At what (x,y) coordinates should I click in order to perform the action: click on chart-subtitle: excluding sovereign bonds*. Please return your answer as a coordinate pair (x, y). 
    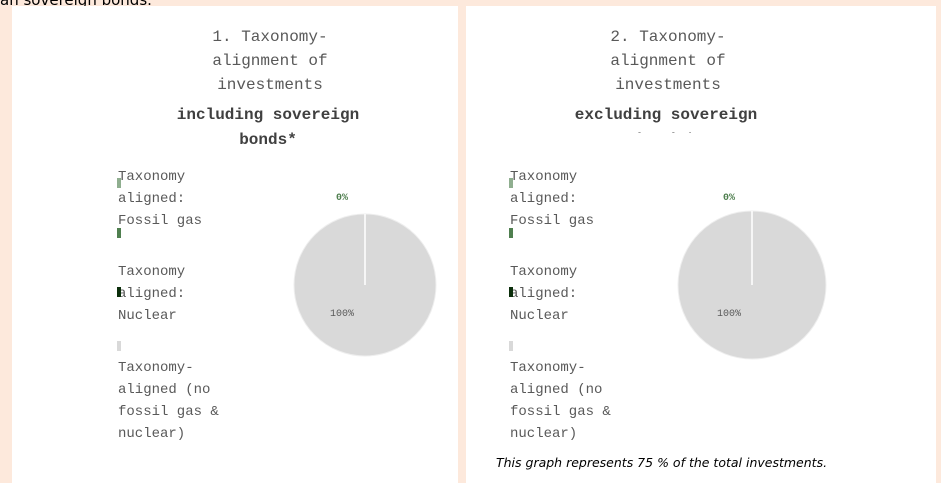
    Looking at the image, I should click on (666, 119).